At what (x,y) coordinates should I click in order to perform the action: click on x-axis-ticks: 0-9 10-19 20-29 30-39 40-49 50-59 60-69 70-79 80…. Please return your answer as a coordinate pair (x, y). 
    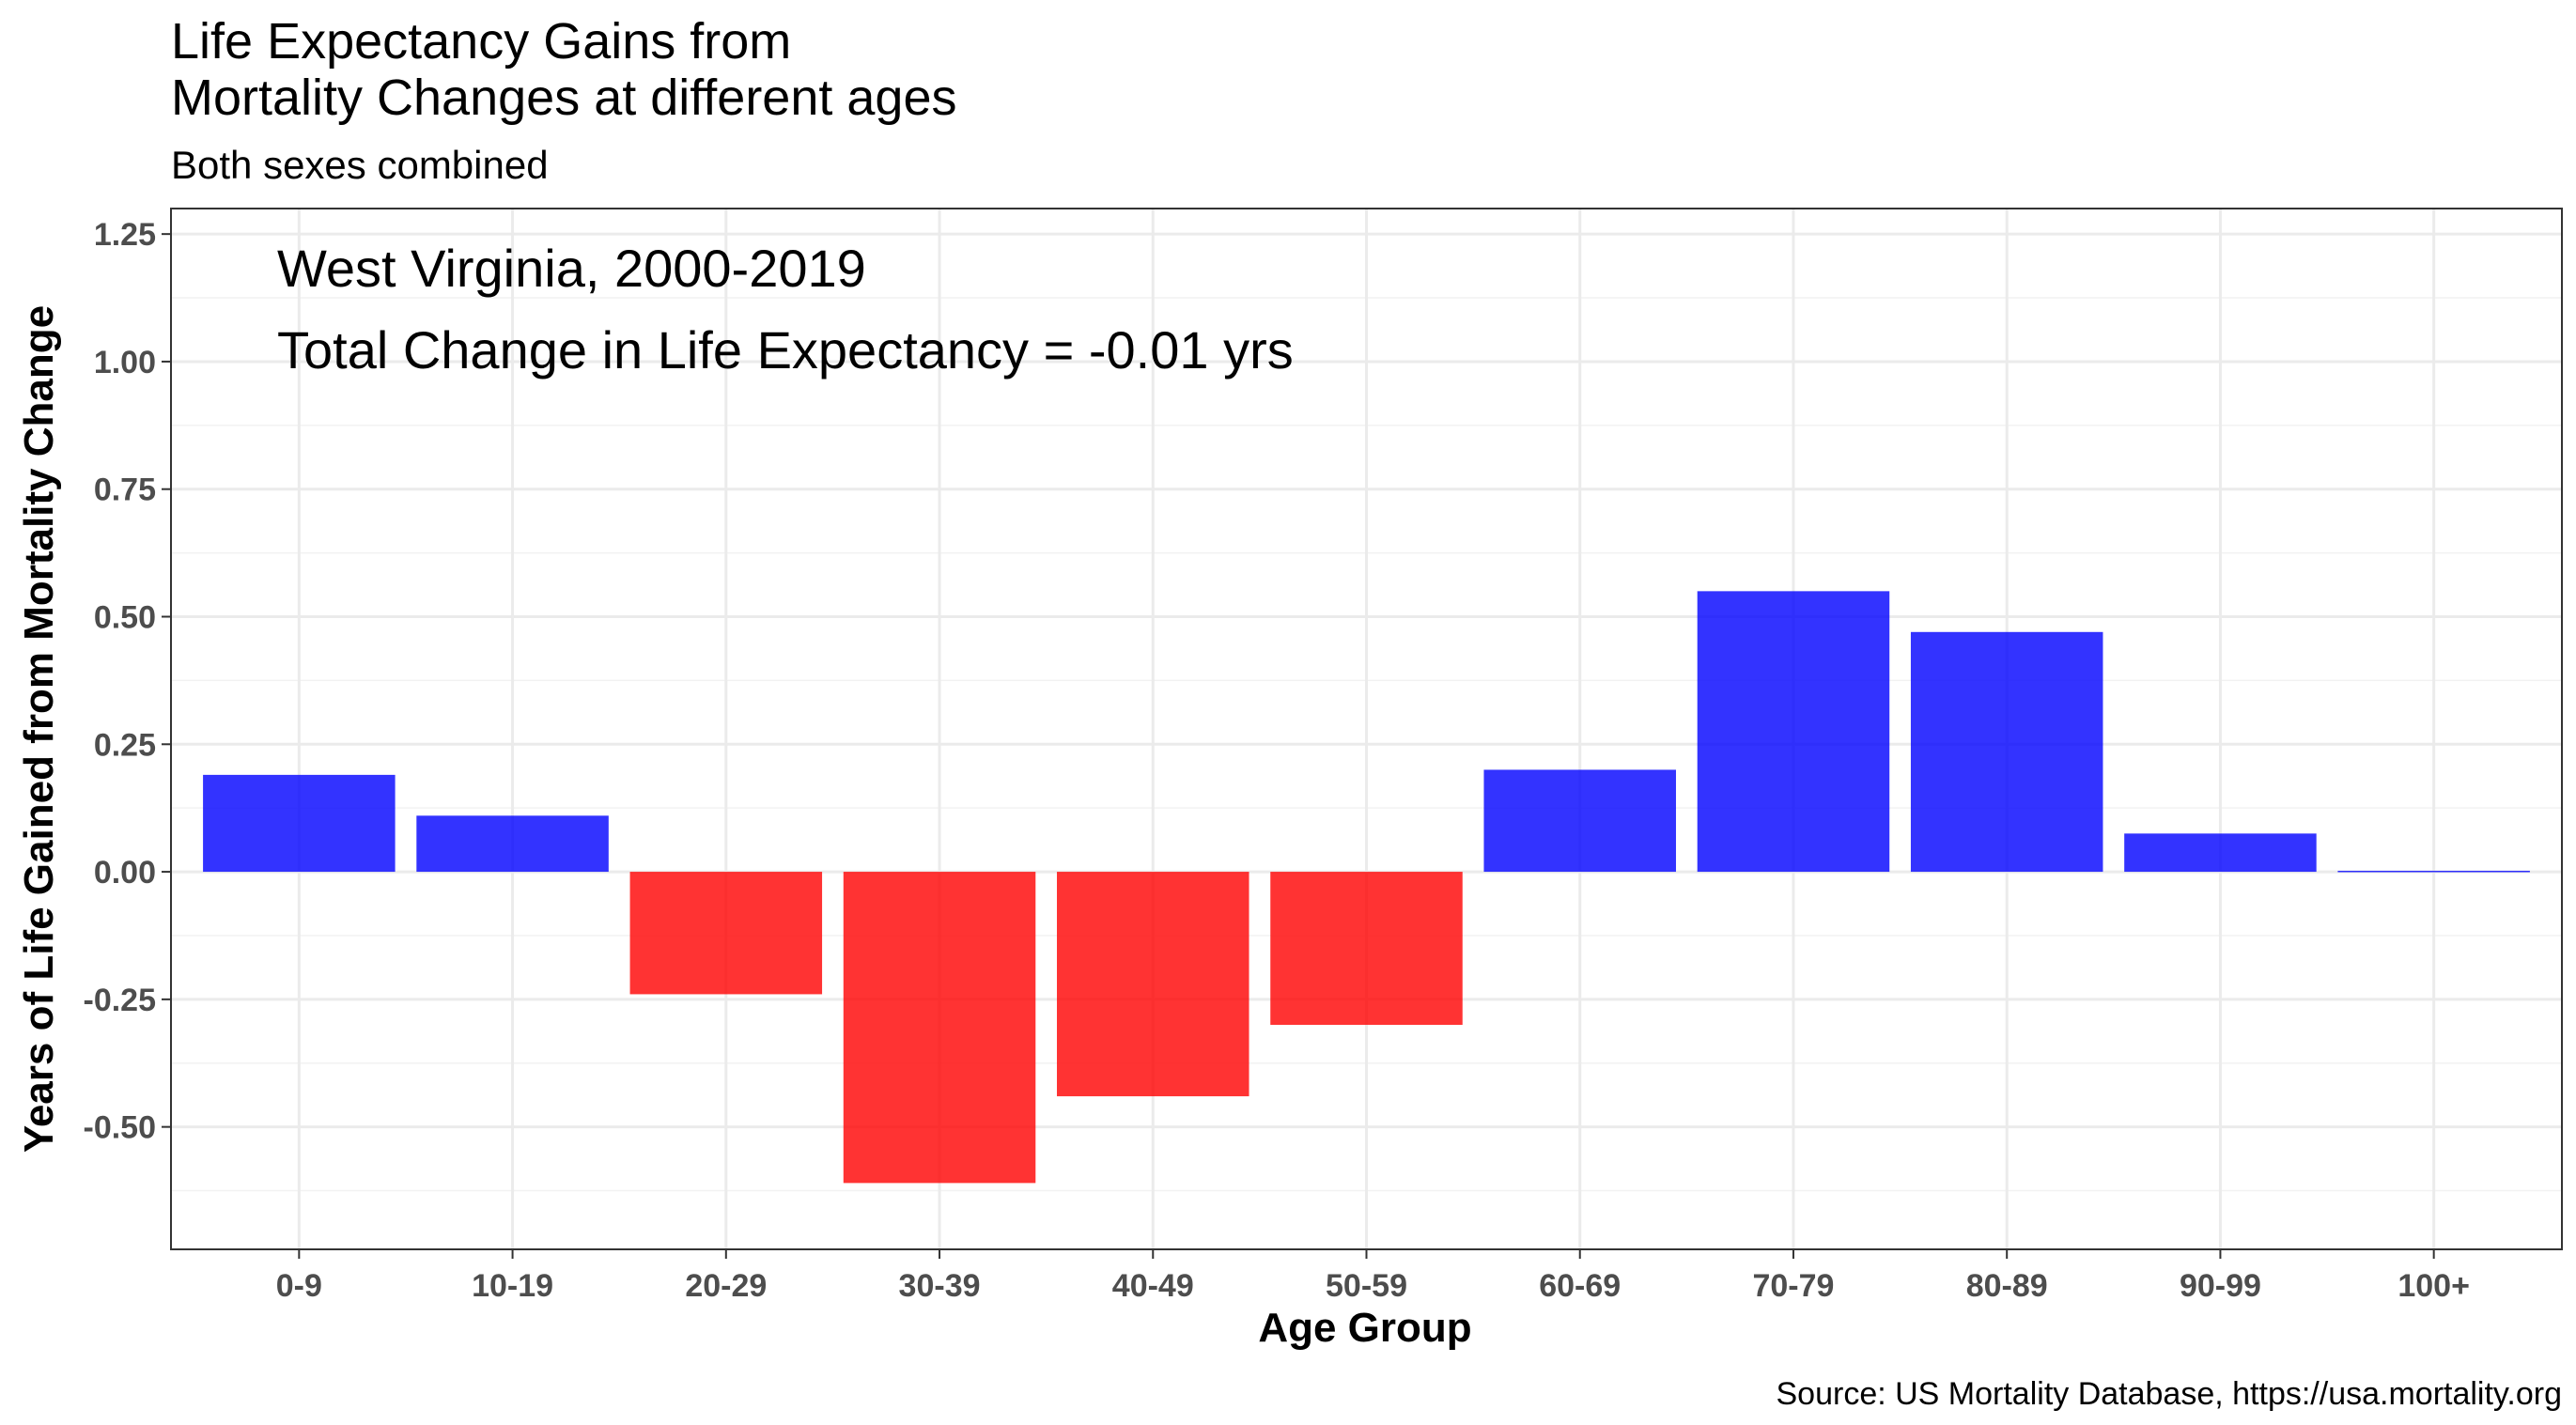
    Looking at the image, I should click on (1373, 1276).